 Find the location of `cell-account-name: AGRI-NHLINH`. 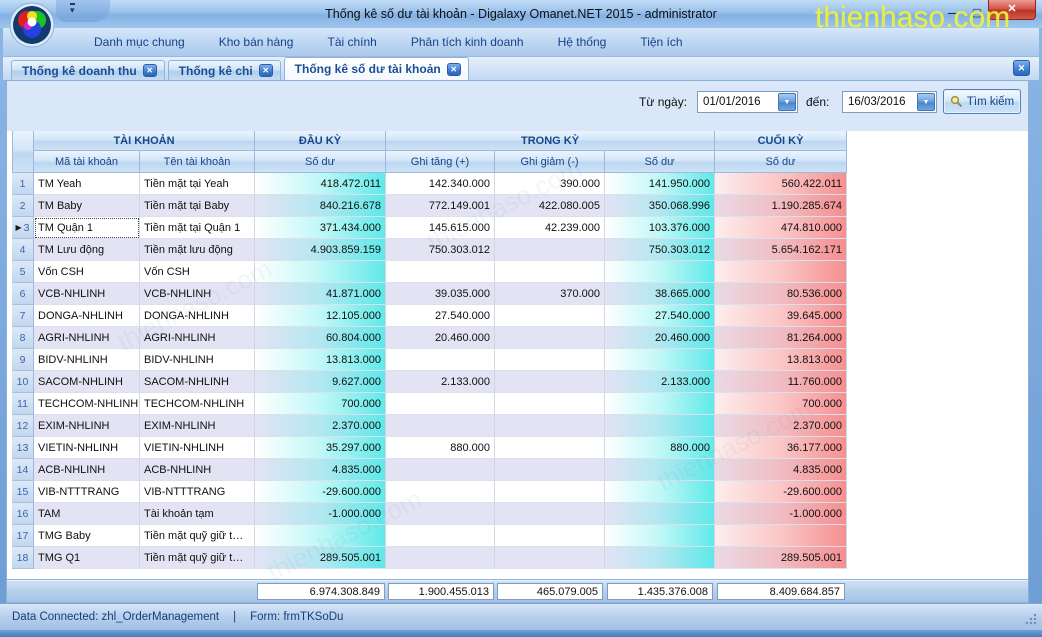

cell-account-name: AGRI-NHLINH is located at coordinates (197, 338).